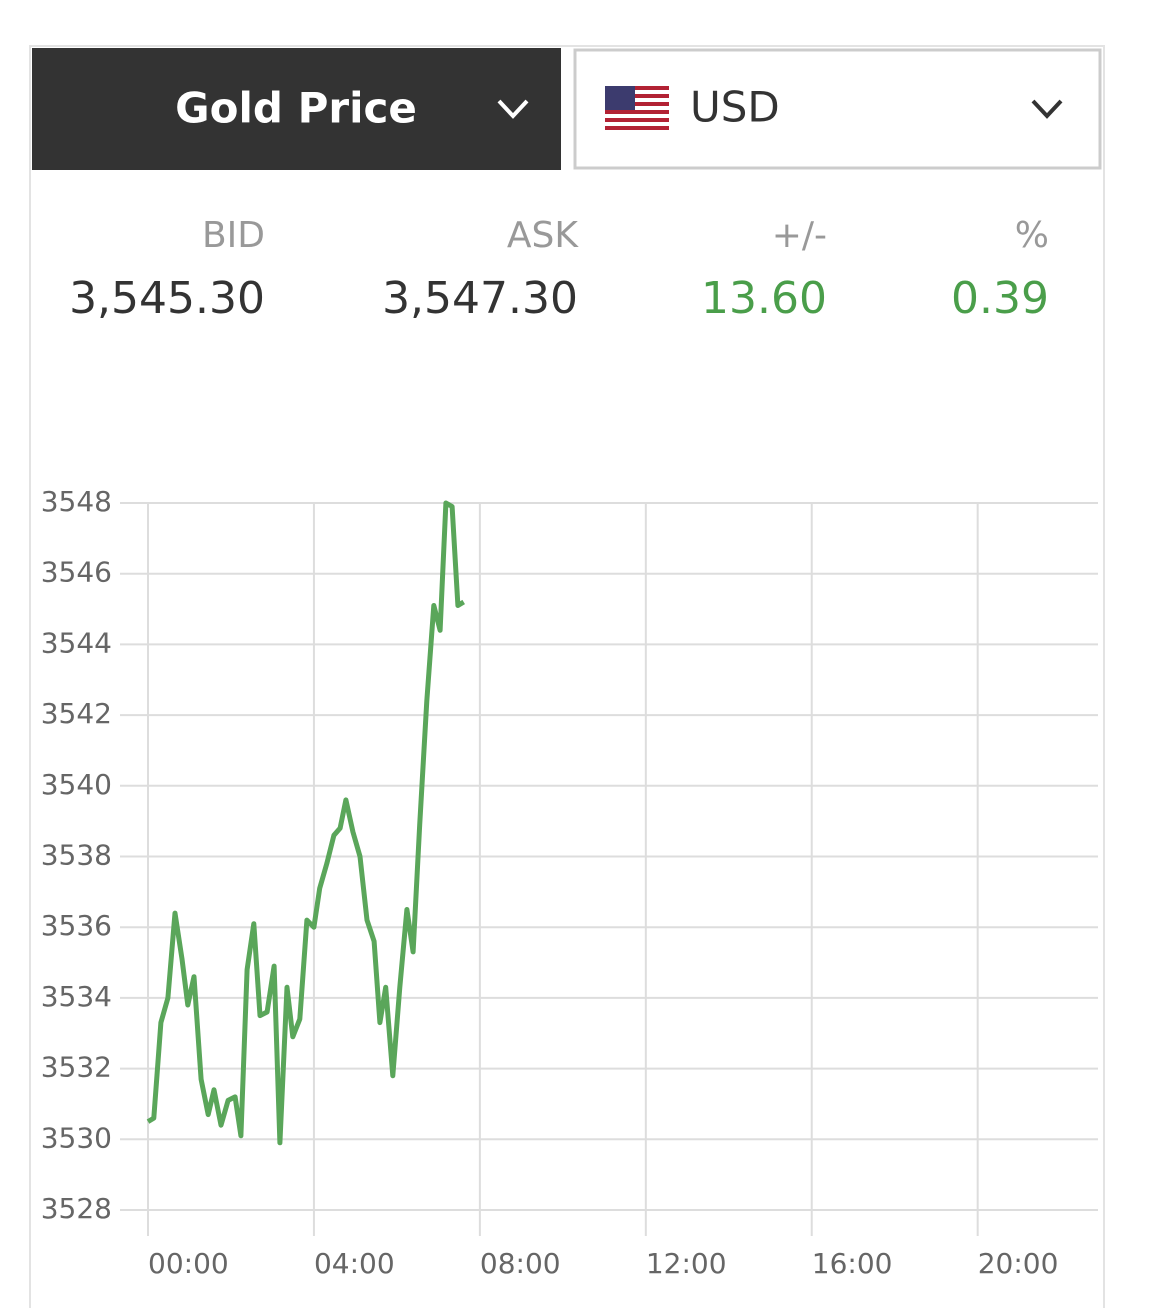  I want to click on quote-label: %, so click(1032, 235).